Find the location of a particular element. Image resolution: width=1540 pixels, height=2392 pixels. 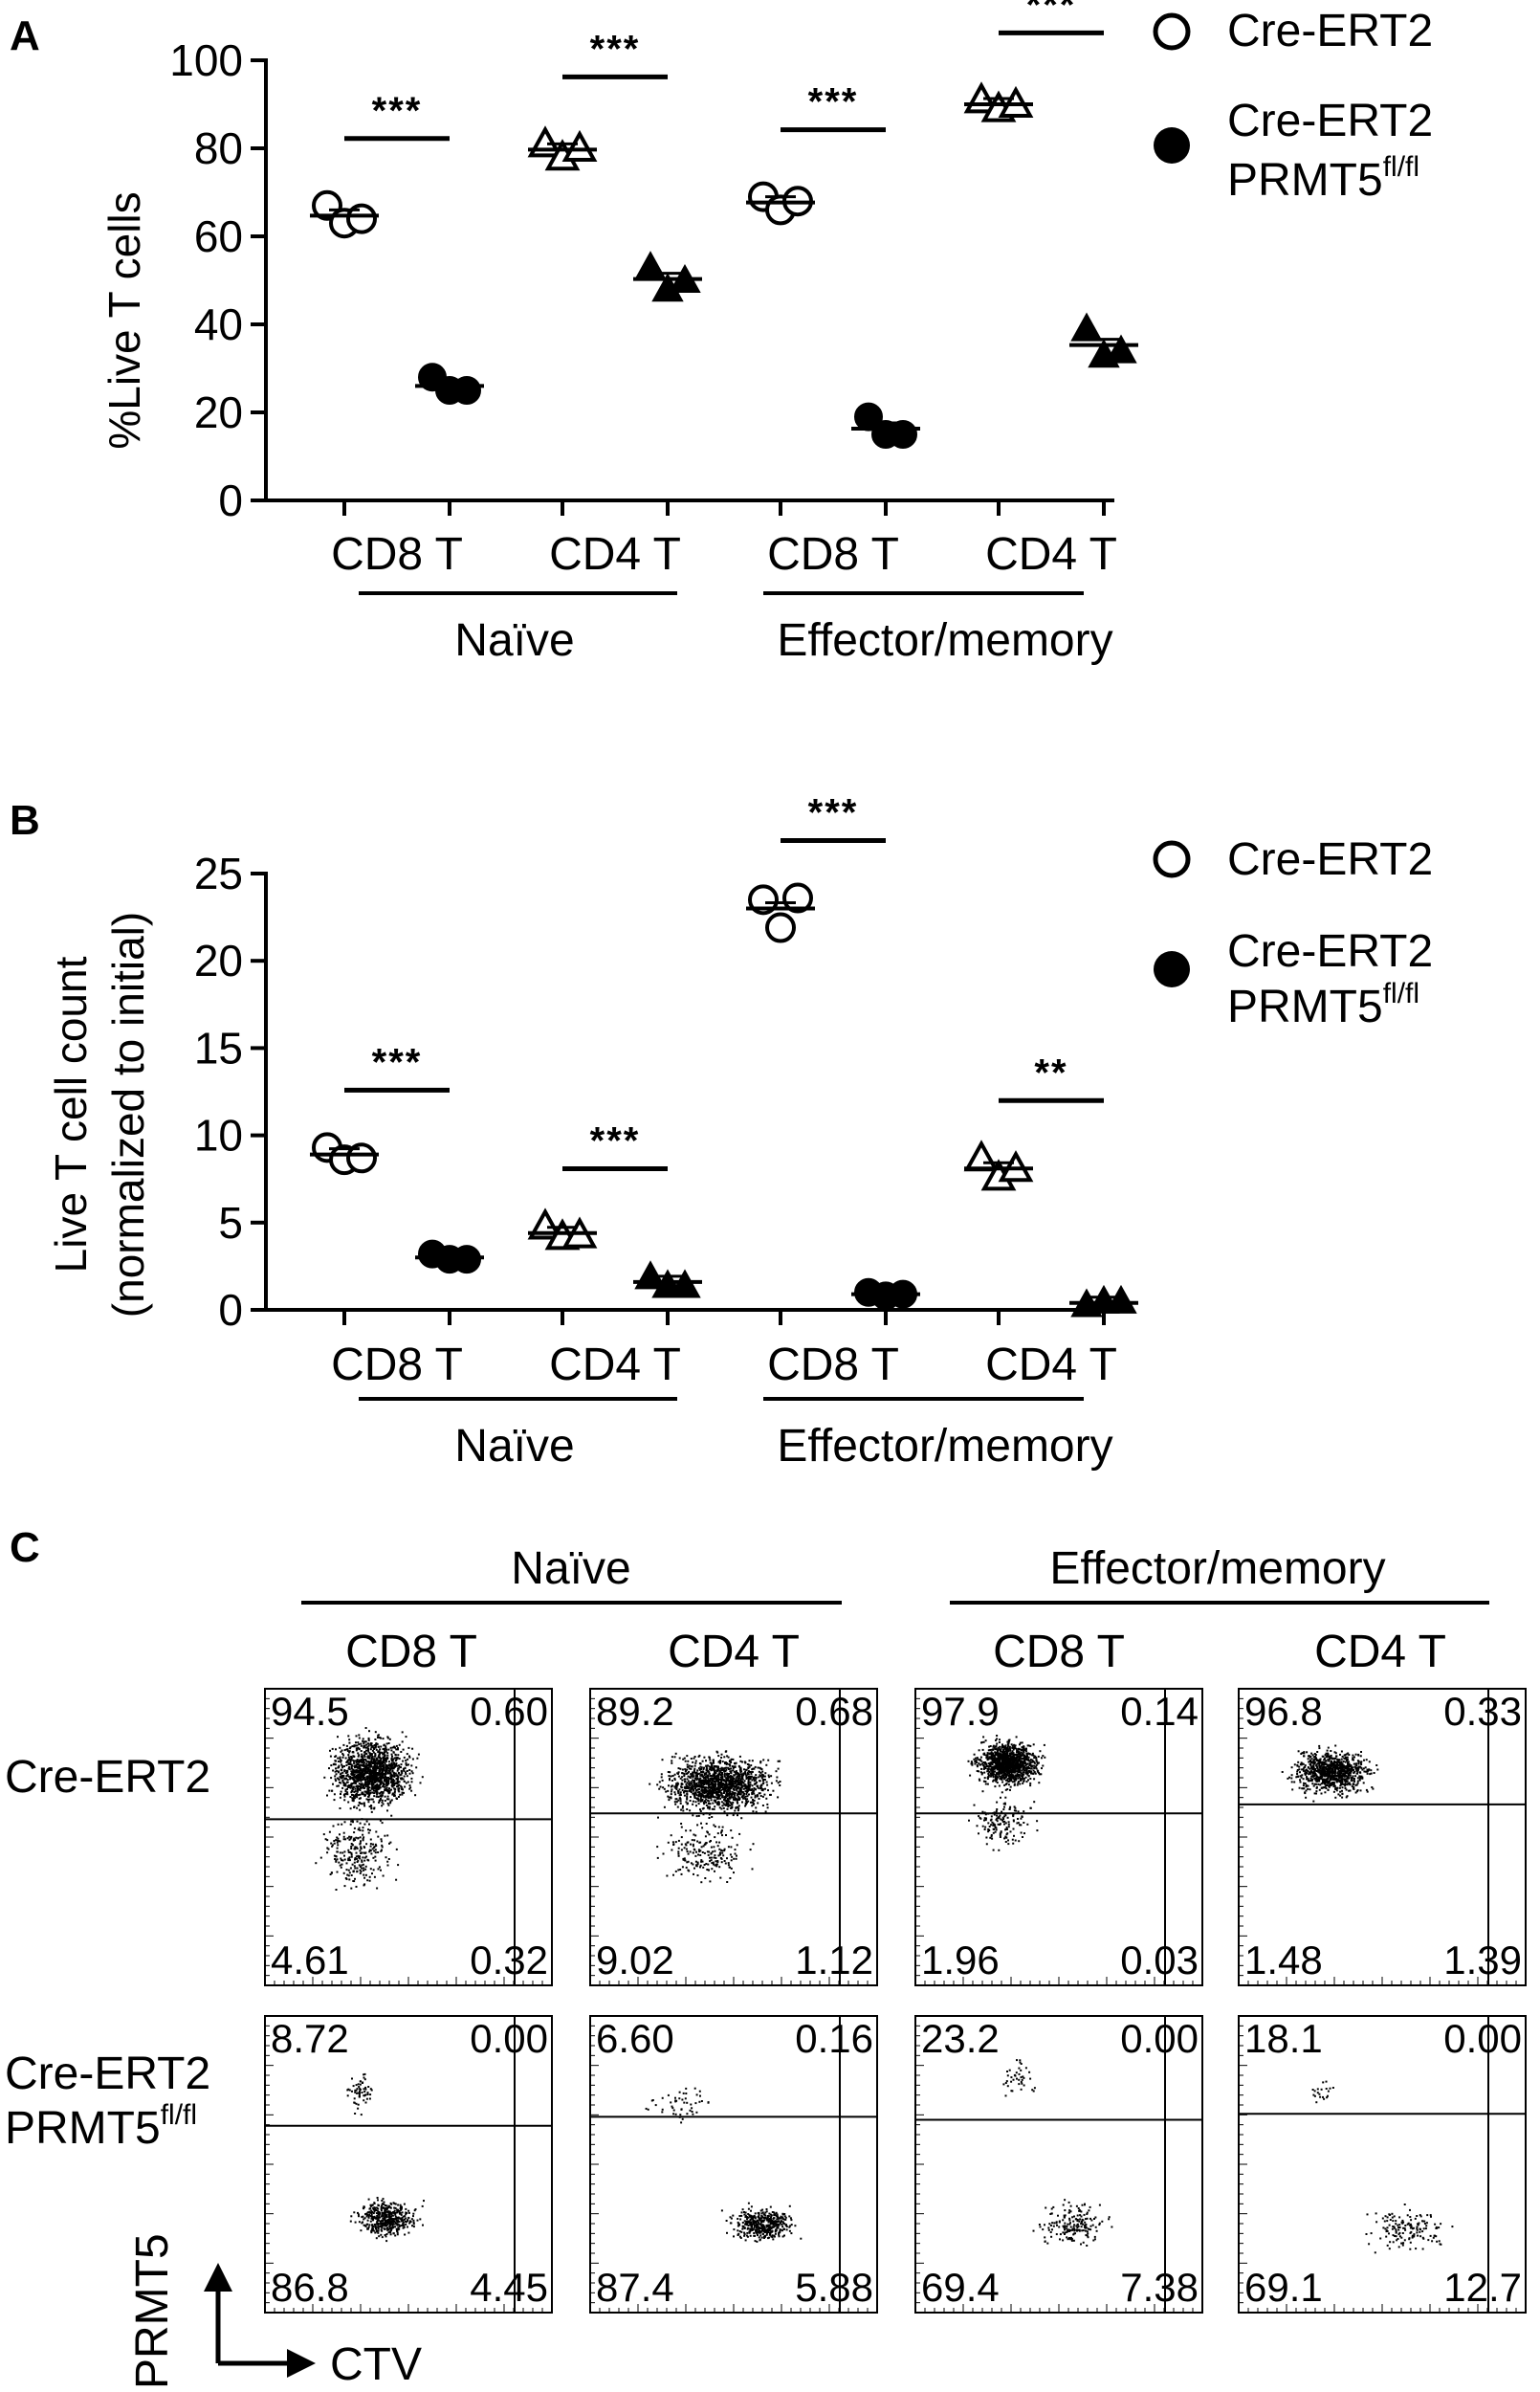

filled-triangle-point is located at coordinates (1121, 349).